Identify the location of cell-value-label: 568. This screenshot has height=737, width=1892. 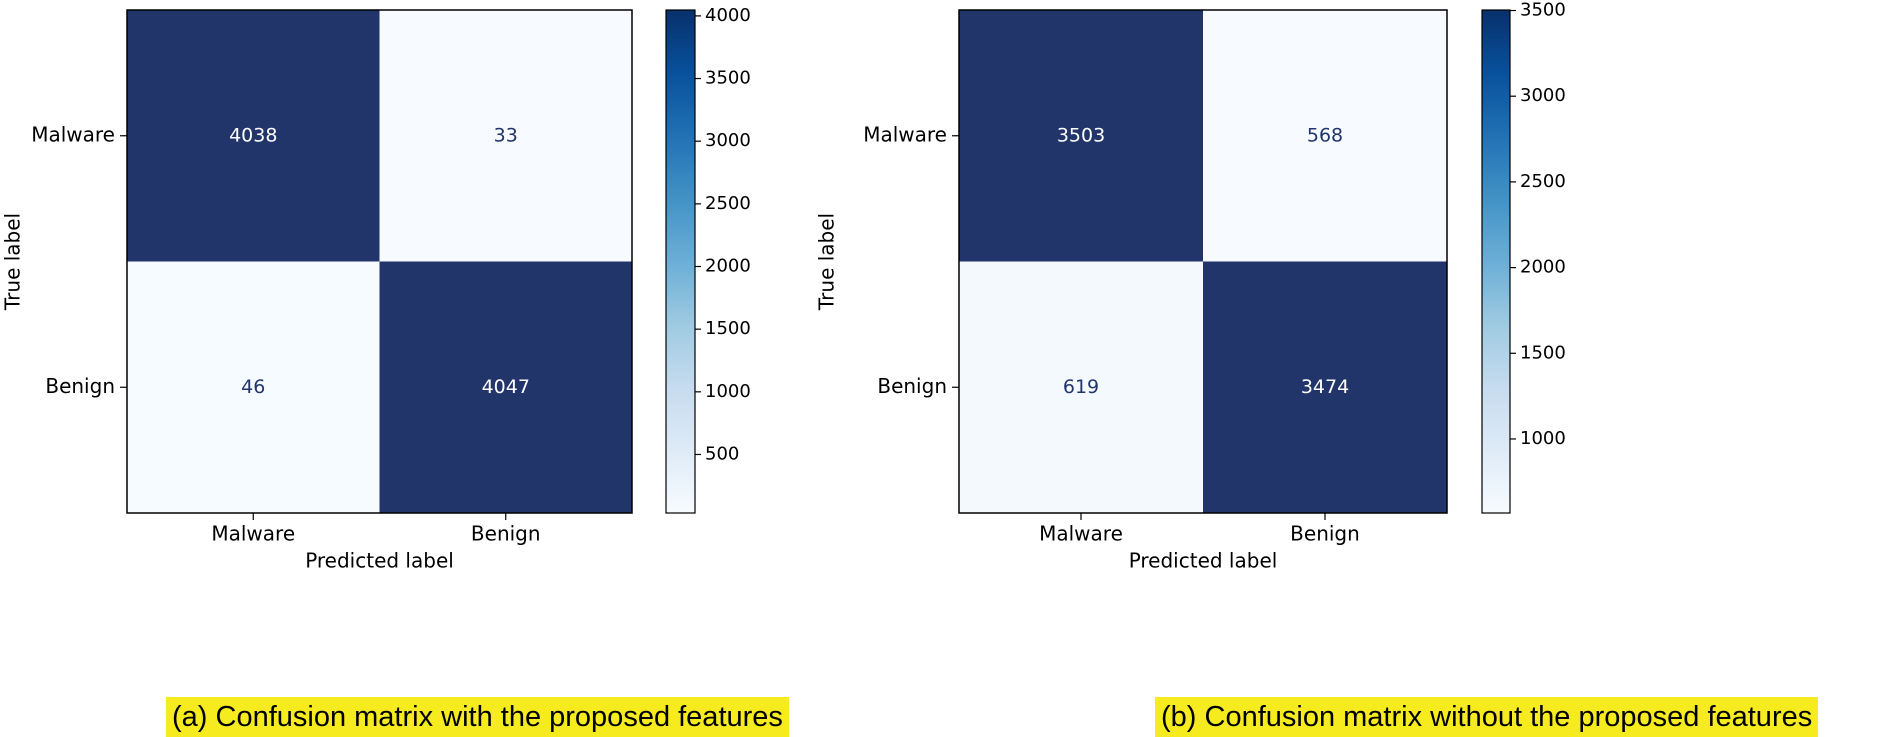
(1325, 135).